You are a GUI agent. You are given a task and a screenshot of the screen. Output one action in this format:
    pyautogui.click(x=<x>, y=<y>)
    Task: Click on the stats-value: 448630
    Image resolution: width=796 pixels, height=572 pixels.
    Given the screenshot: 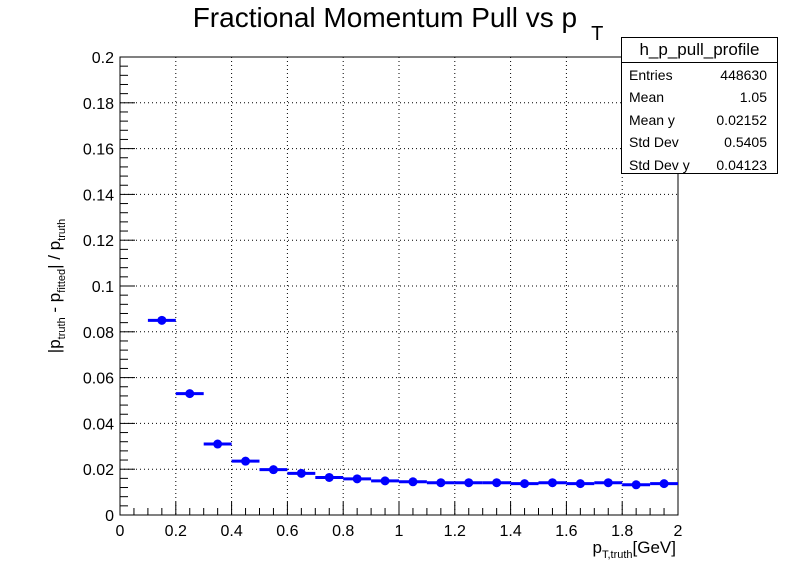 What is the action you would take?
    pyautogui.click(x=743, y=75)
    